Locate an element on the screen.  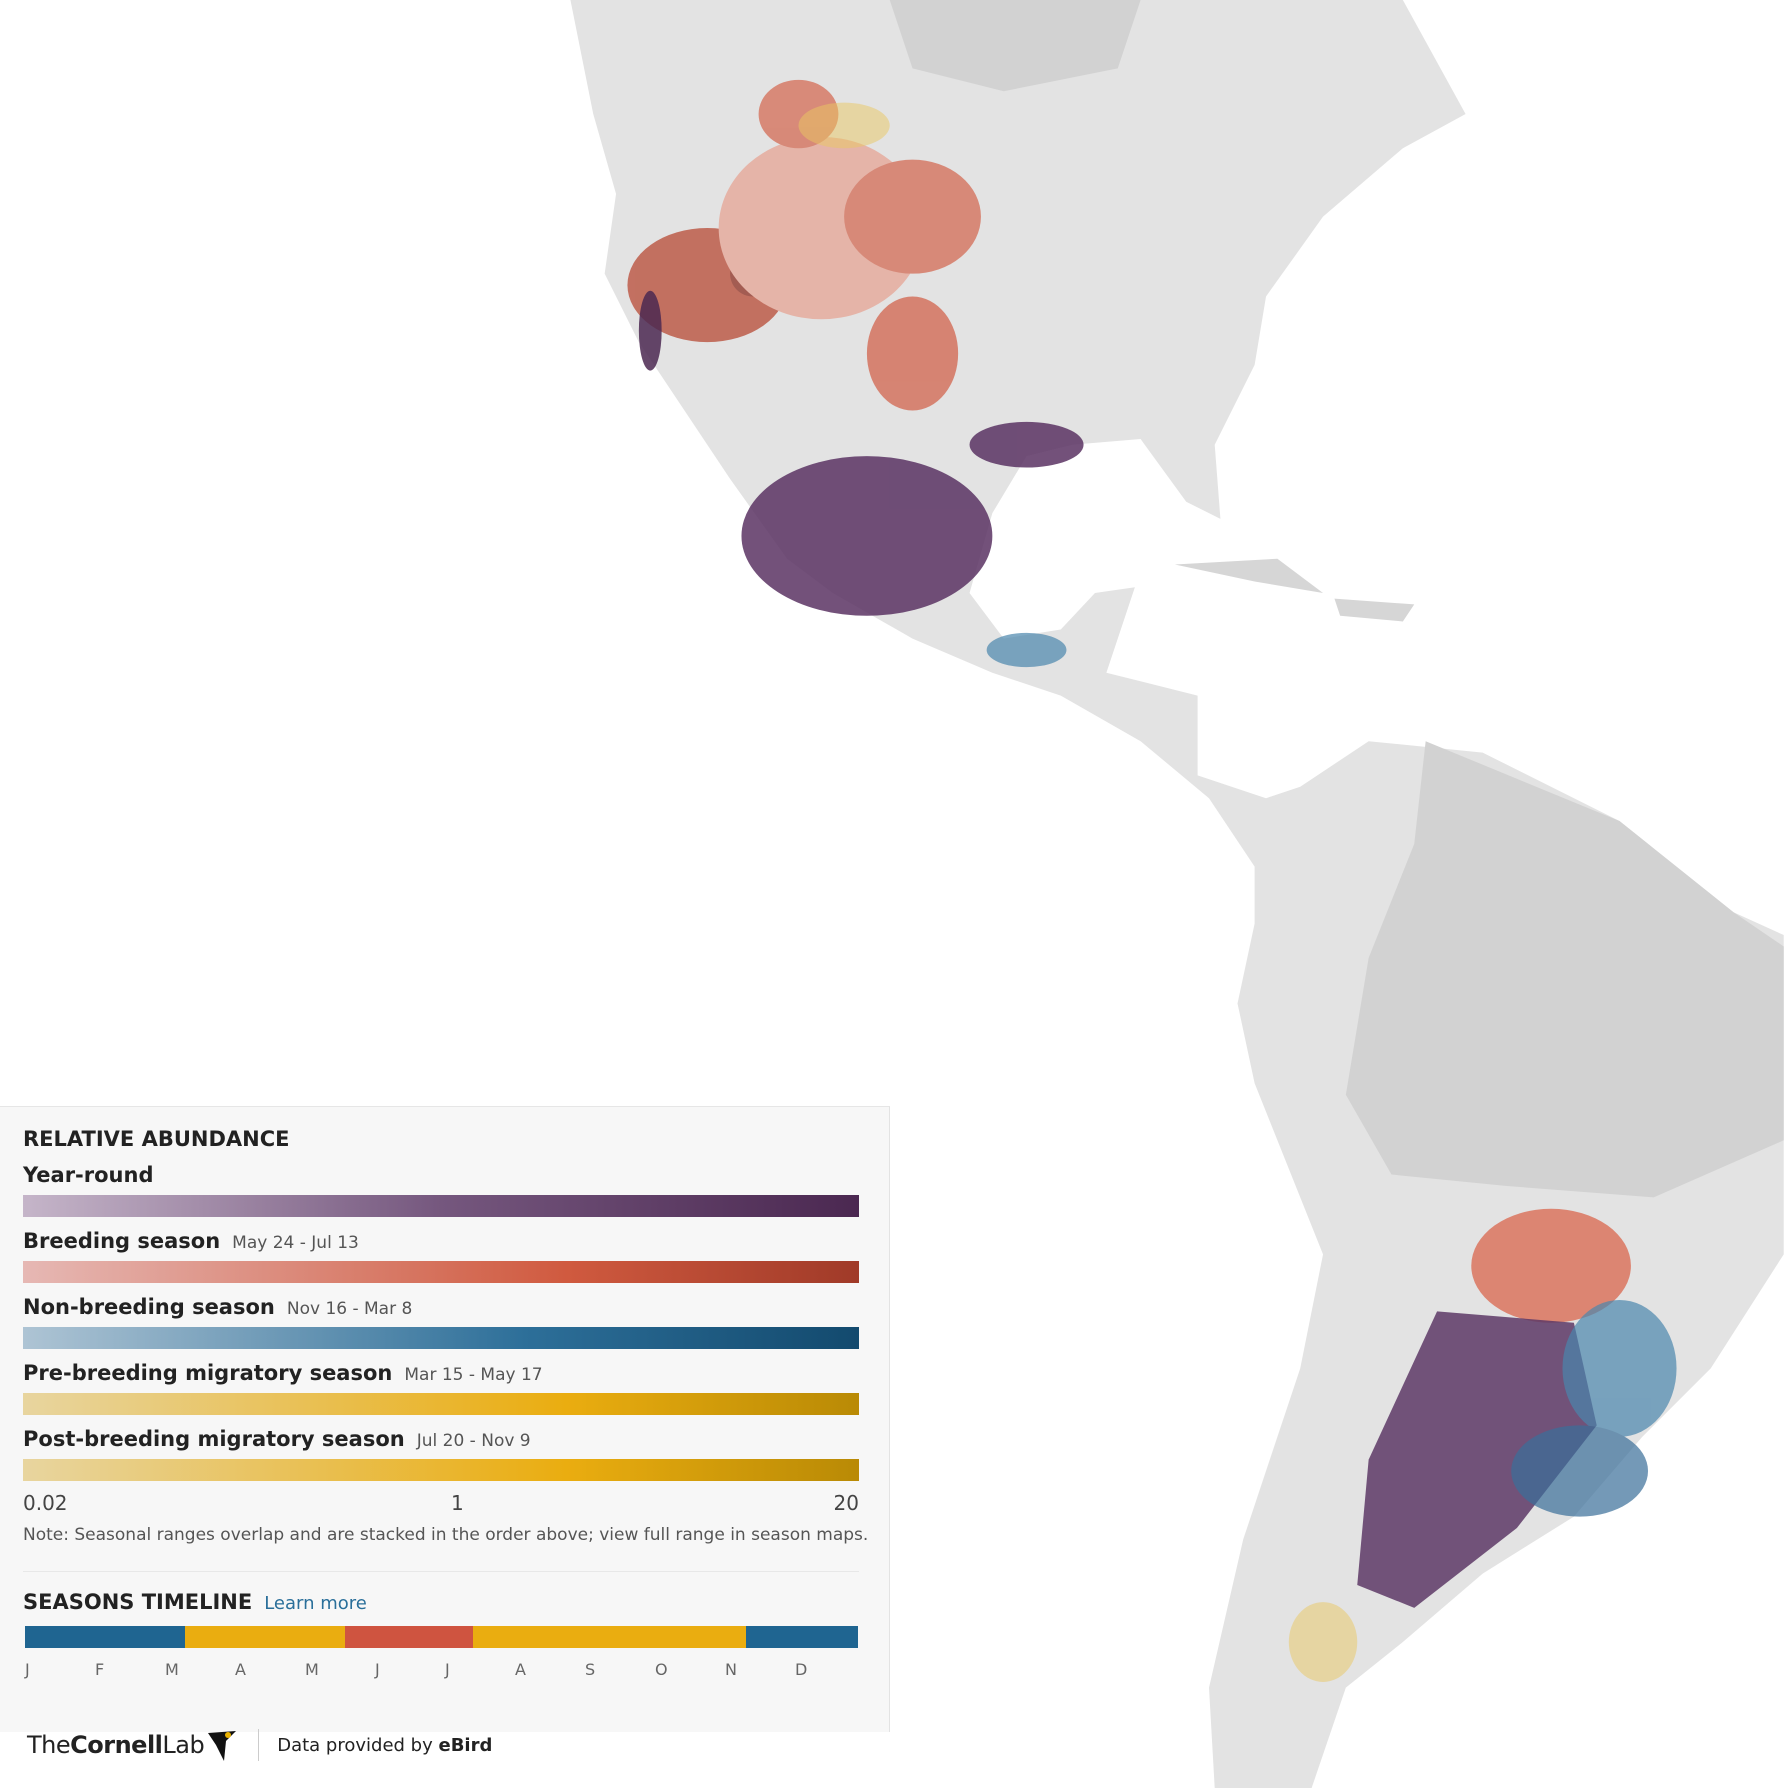
season-dates: Jul 20 - Nov 9 is located at coordinates (473, 1441).